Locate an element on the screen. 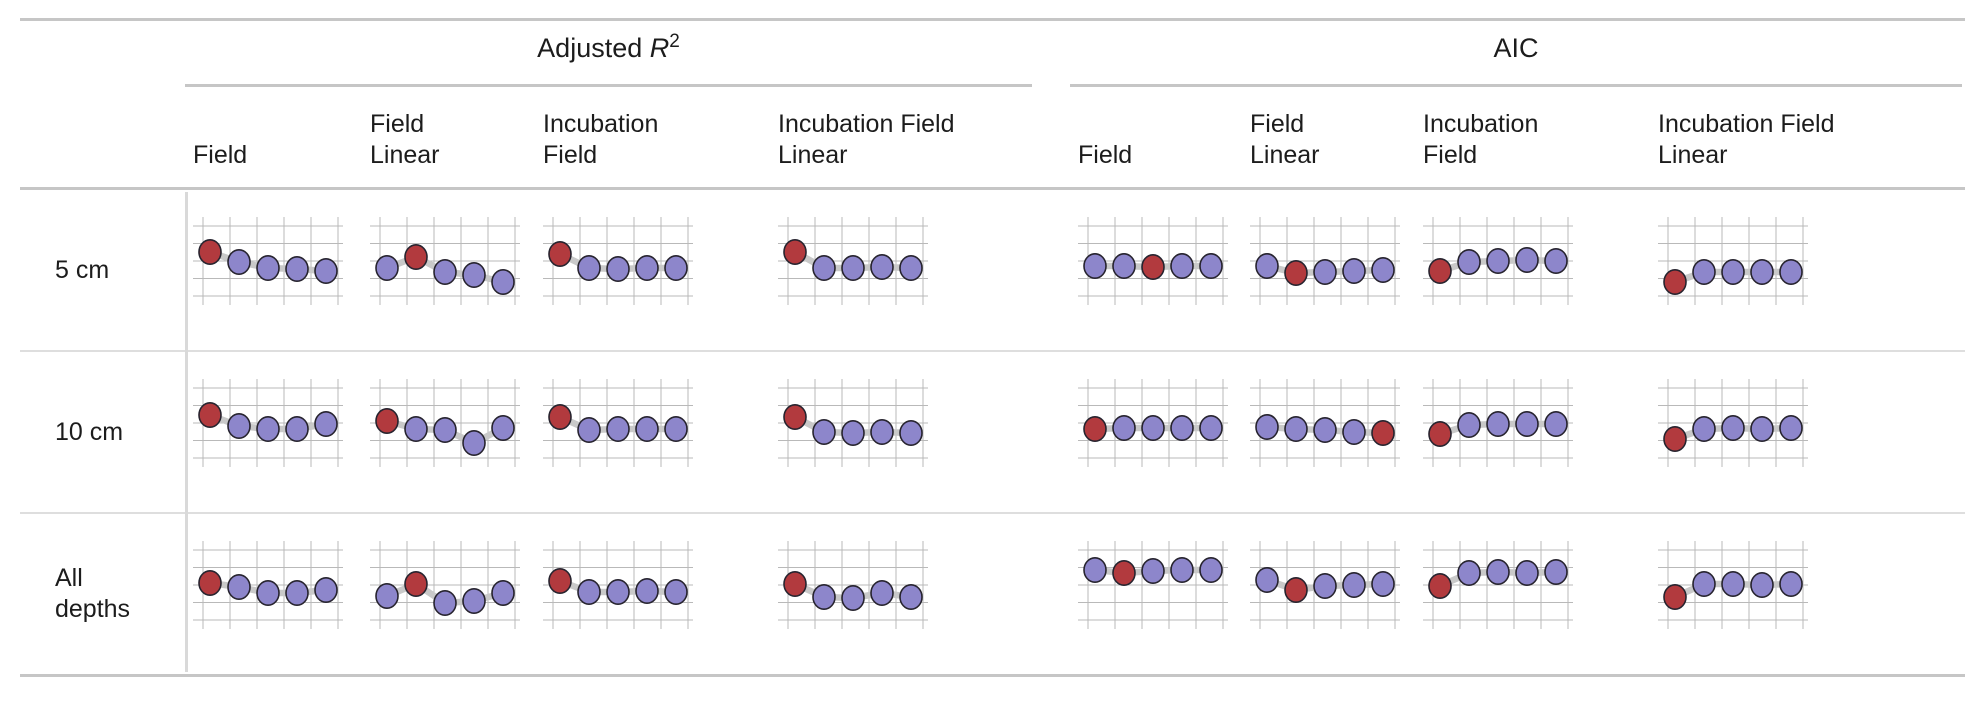  label-divider is located at coordinates (186, 432).